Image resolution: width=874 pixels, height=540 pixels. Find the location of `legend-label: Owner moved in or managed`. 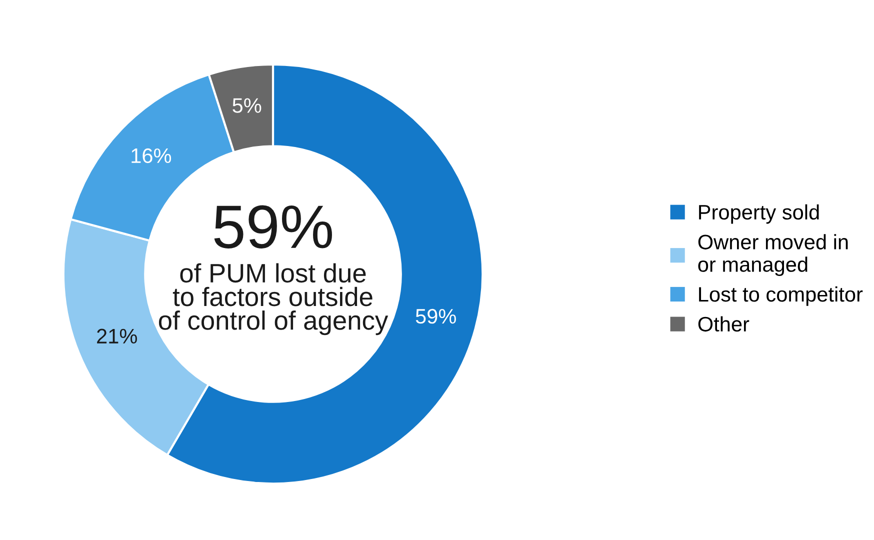

legend-label: Owner moved in or managed is located at coordinates (773, 255).